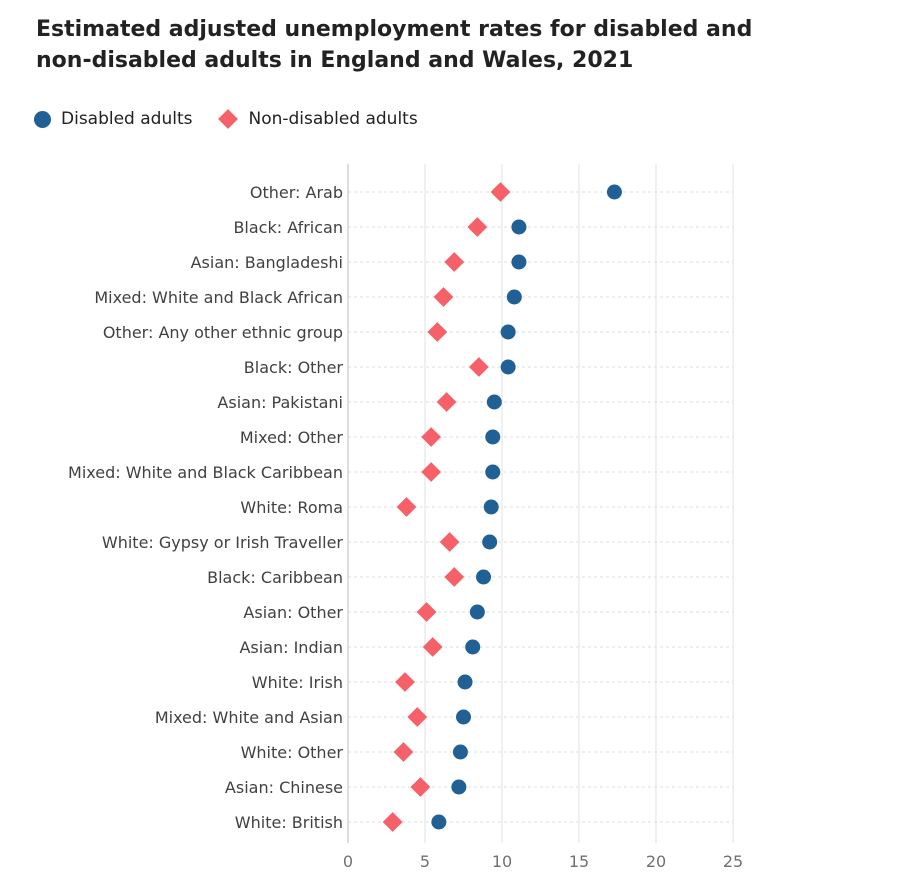  I want to click on x-tick-label: 20, so click(656, 861).